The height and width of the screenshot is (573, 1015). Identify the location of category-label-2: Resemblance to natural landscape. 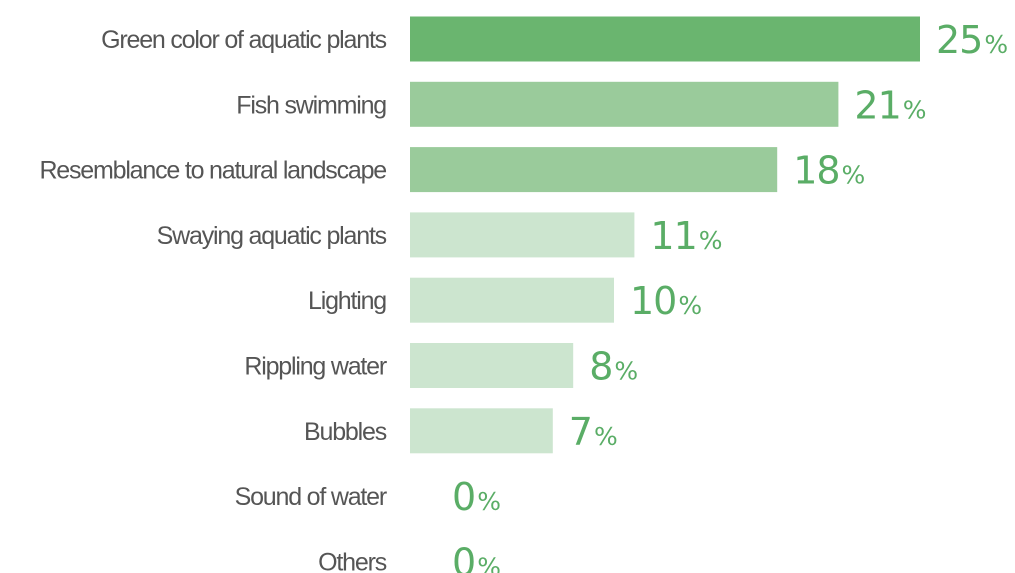
(212, 171).